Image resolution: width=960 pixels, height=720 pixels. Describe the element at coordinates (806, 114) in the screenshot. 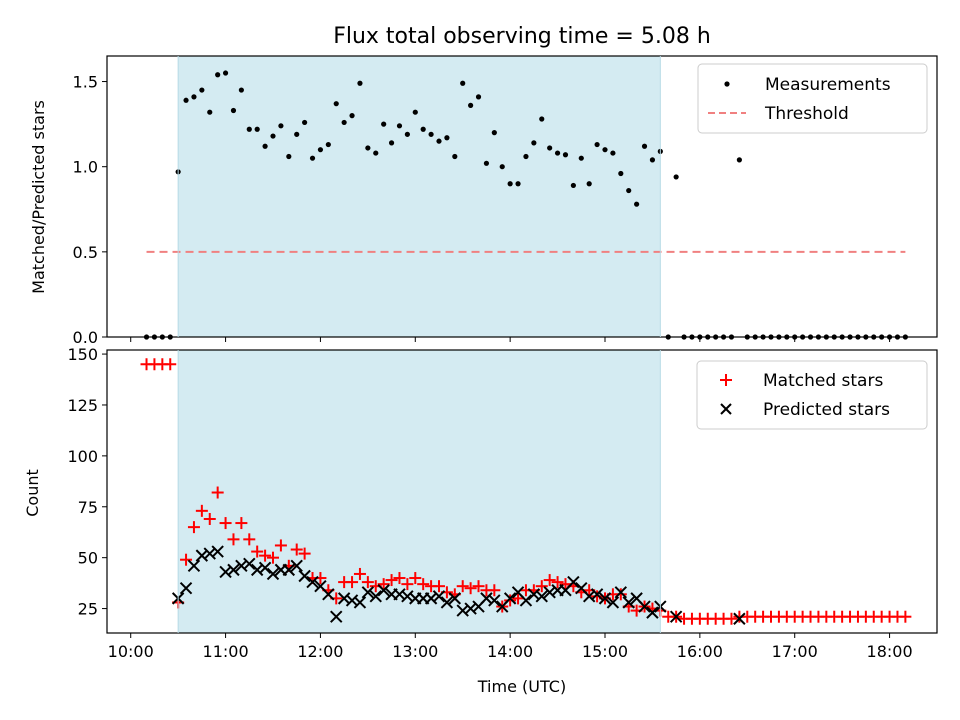

I see `legend-threshold-label: Threshold` at that location.